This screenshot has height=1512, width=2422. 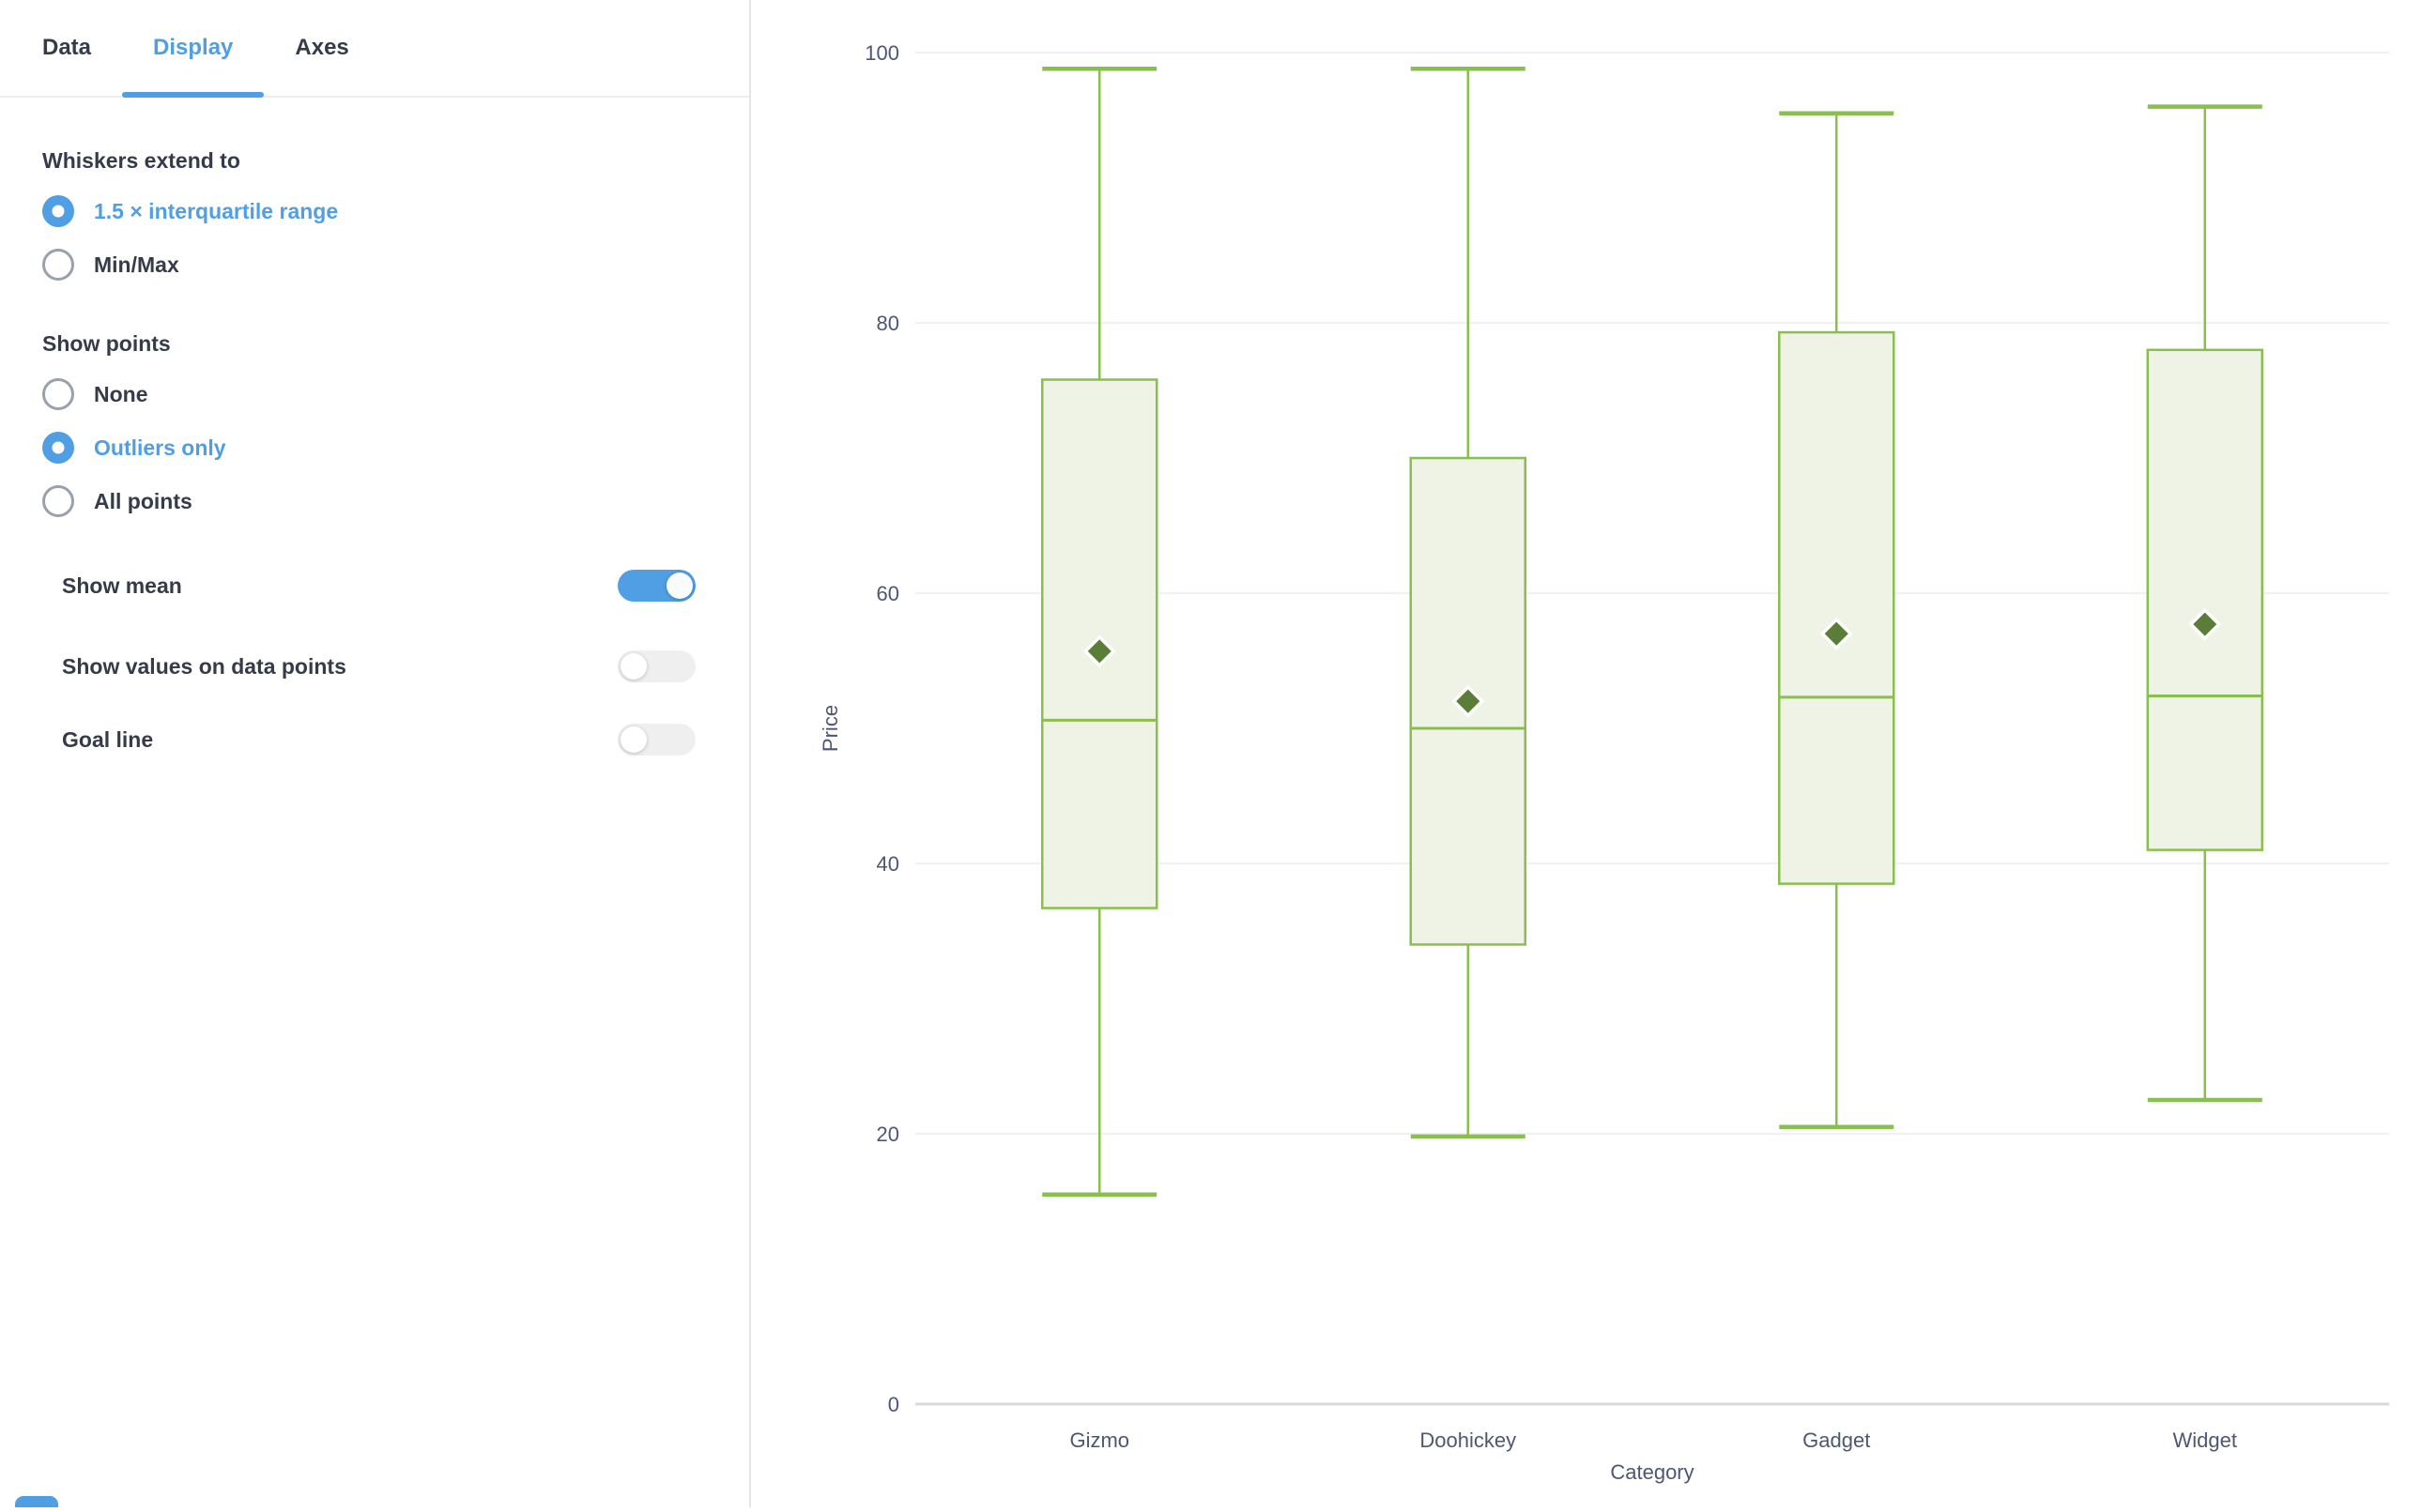 I want to click on show-values-toggle, so click(x=657, y=666).